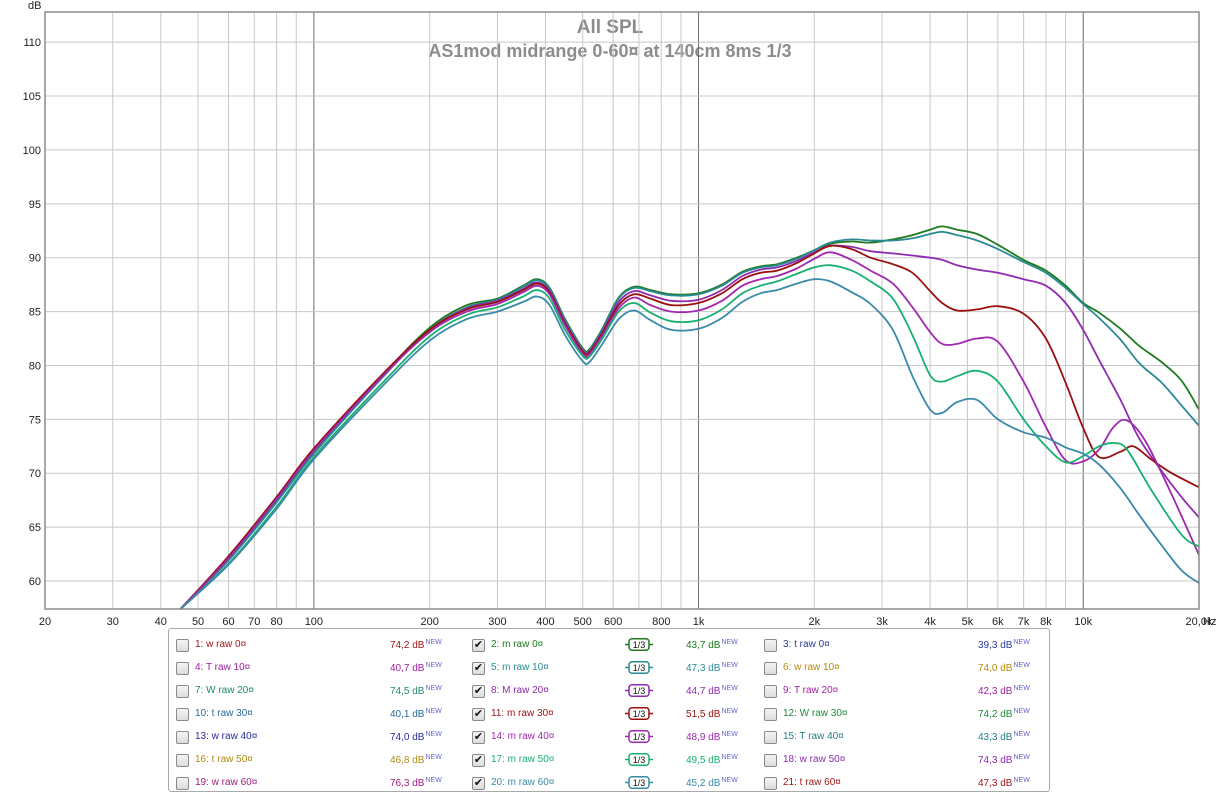 Image resolution: width=1220 pixels, height=796 pixels. What do you see at coordinates (1199, 622) in the screenshot?
I see `x-tick-label: 20,0k` at bounding box center [1199, 622].